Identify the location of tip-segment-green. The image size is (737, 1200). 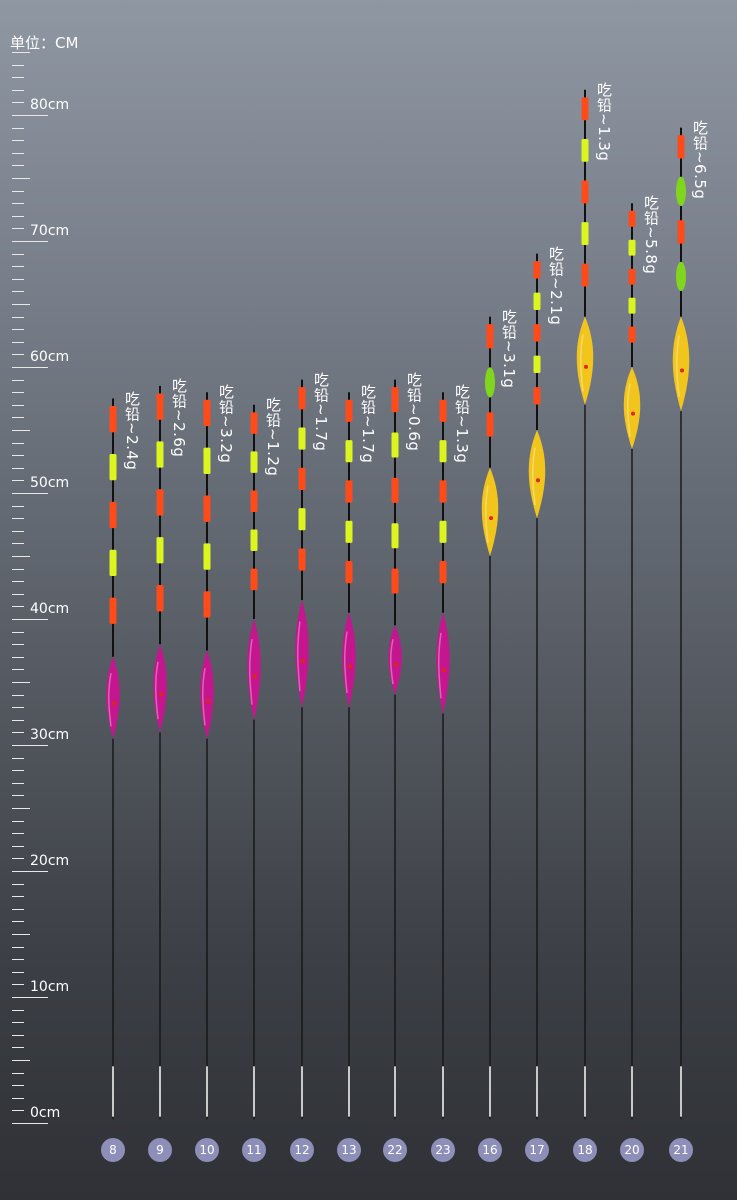
(681, 276).